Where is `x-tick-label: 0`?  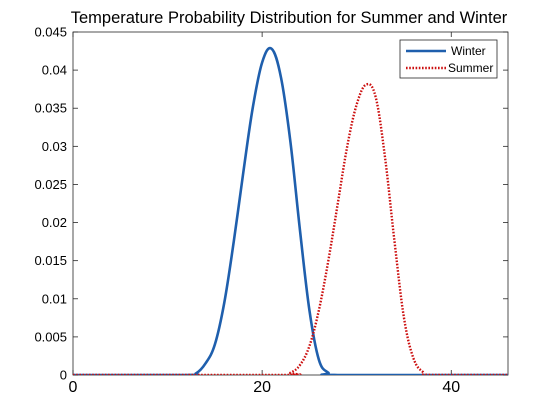 x-tick-label: 0 is located at coordinates (73, 387).